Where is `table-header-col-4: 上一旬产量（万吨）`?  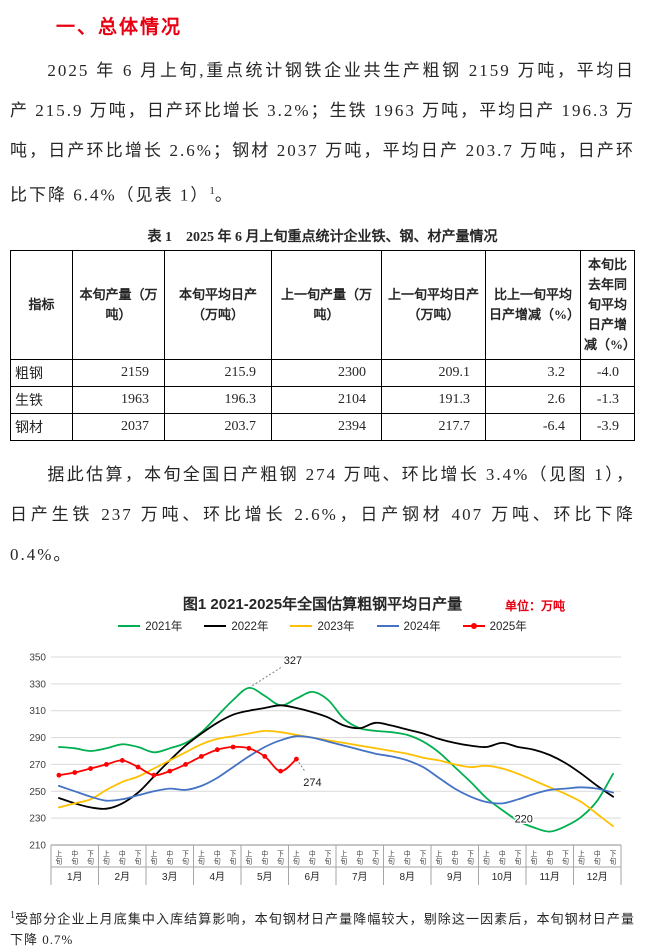
table-header-col-4: 上一旬产量（万吨） is located at coordinates (326, 305).